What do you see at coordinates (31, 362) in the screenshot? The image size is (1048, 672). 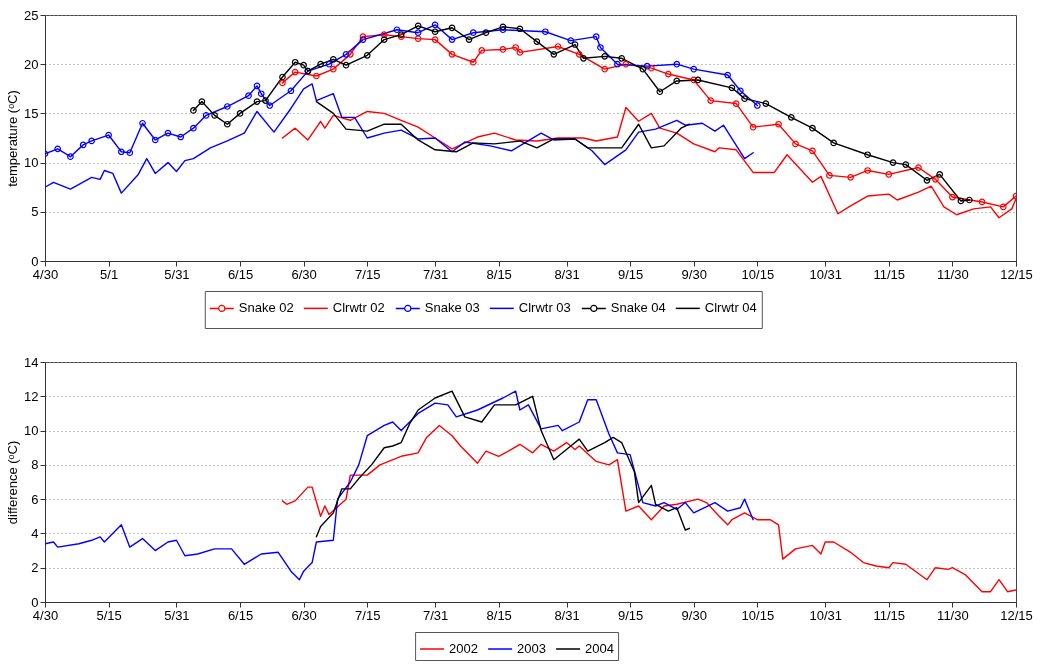 I see `y-tick-label: 14` at bounding box center [31, 362].